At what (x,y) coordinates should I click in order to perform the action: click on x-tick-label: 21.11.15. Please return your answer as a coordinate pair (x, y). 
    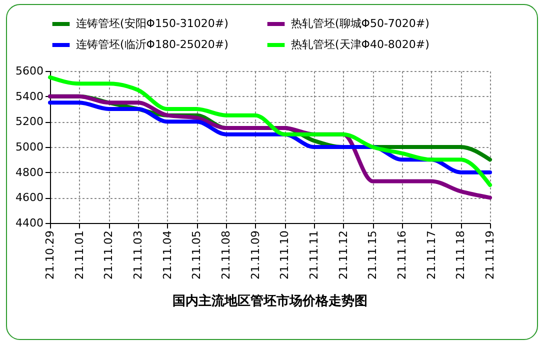
    Looking at the image, I should click on (373, 255).